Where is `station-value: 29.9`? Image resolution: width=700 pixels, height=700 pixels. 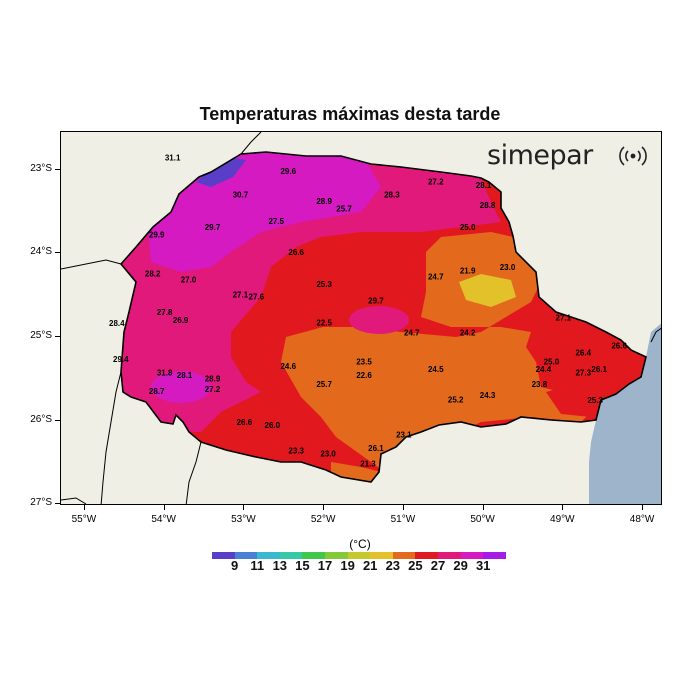
station-value: 29.9 is located at coordinates (157, 234).